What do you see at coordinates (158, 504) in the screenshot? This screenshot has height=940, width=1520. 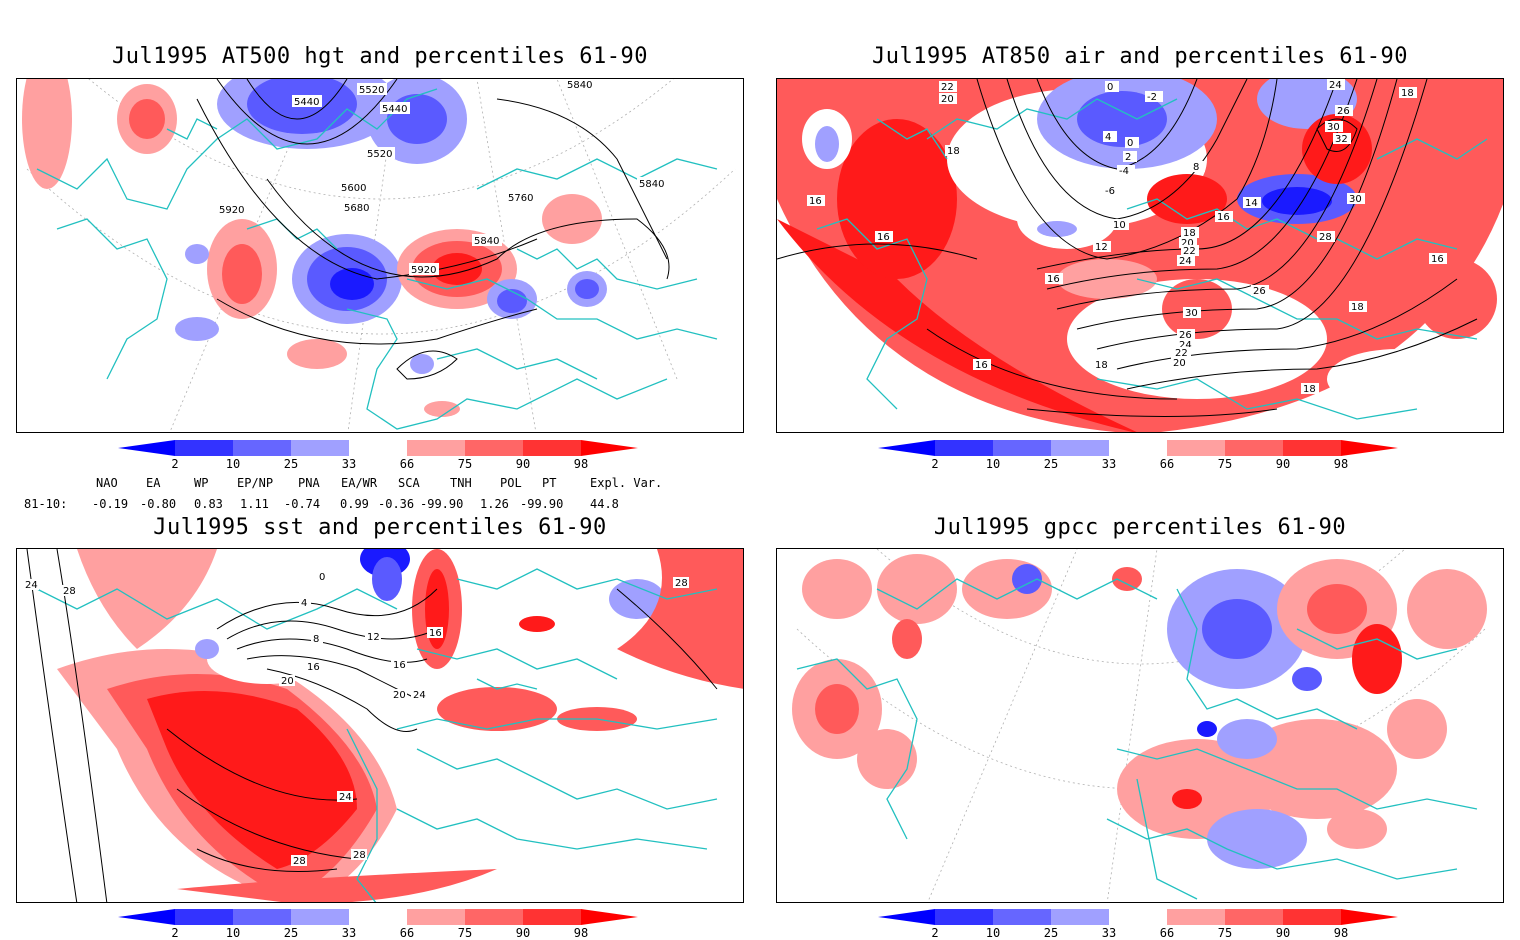 I see `index-value-ea: -0.80` at bounding box center [158, 504].